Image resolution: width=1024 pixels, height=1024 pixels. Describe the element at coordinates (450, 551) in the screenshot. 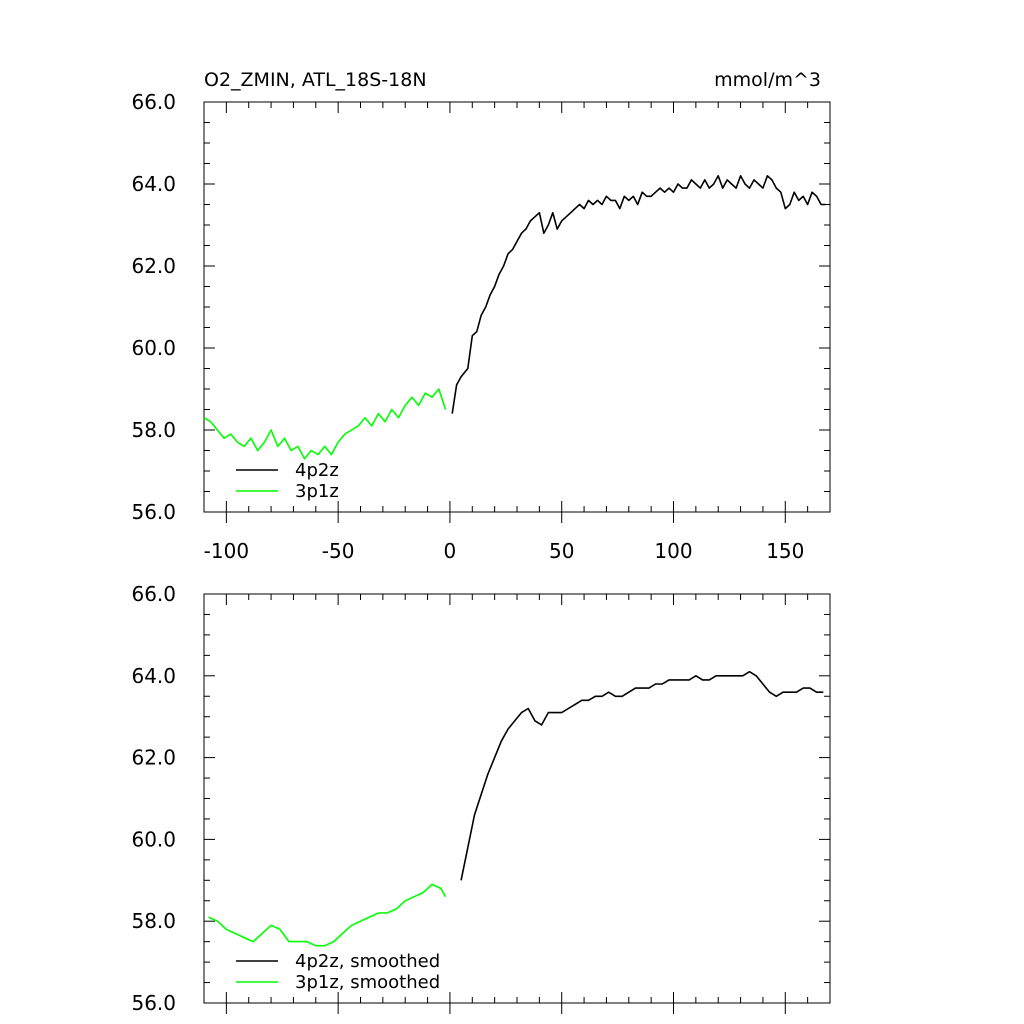

I see `x-tick-label: 0` at that location.